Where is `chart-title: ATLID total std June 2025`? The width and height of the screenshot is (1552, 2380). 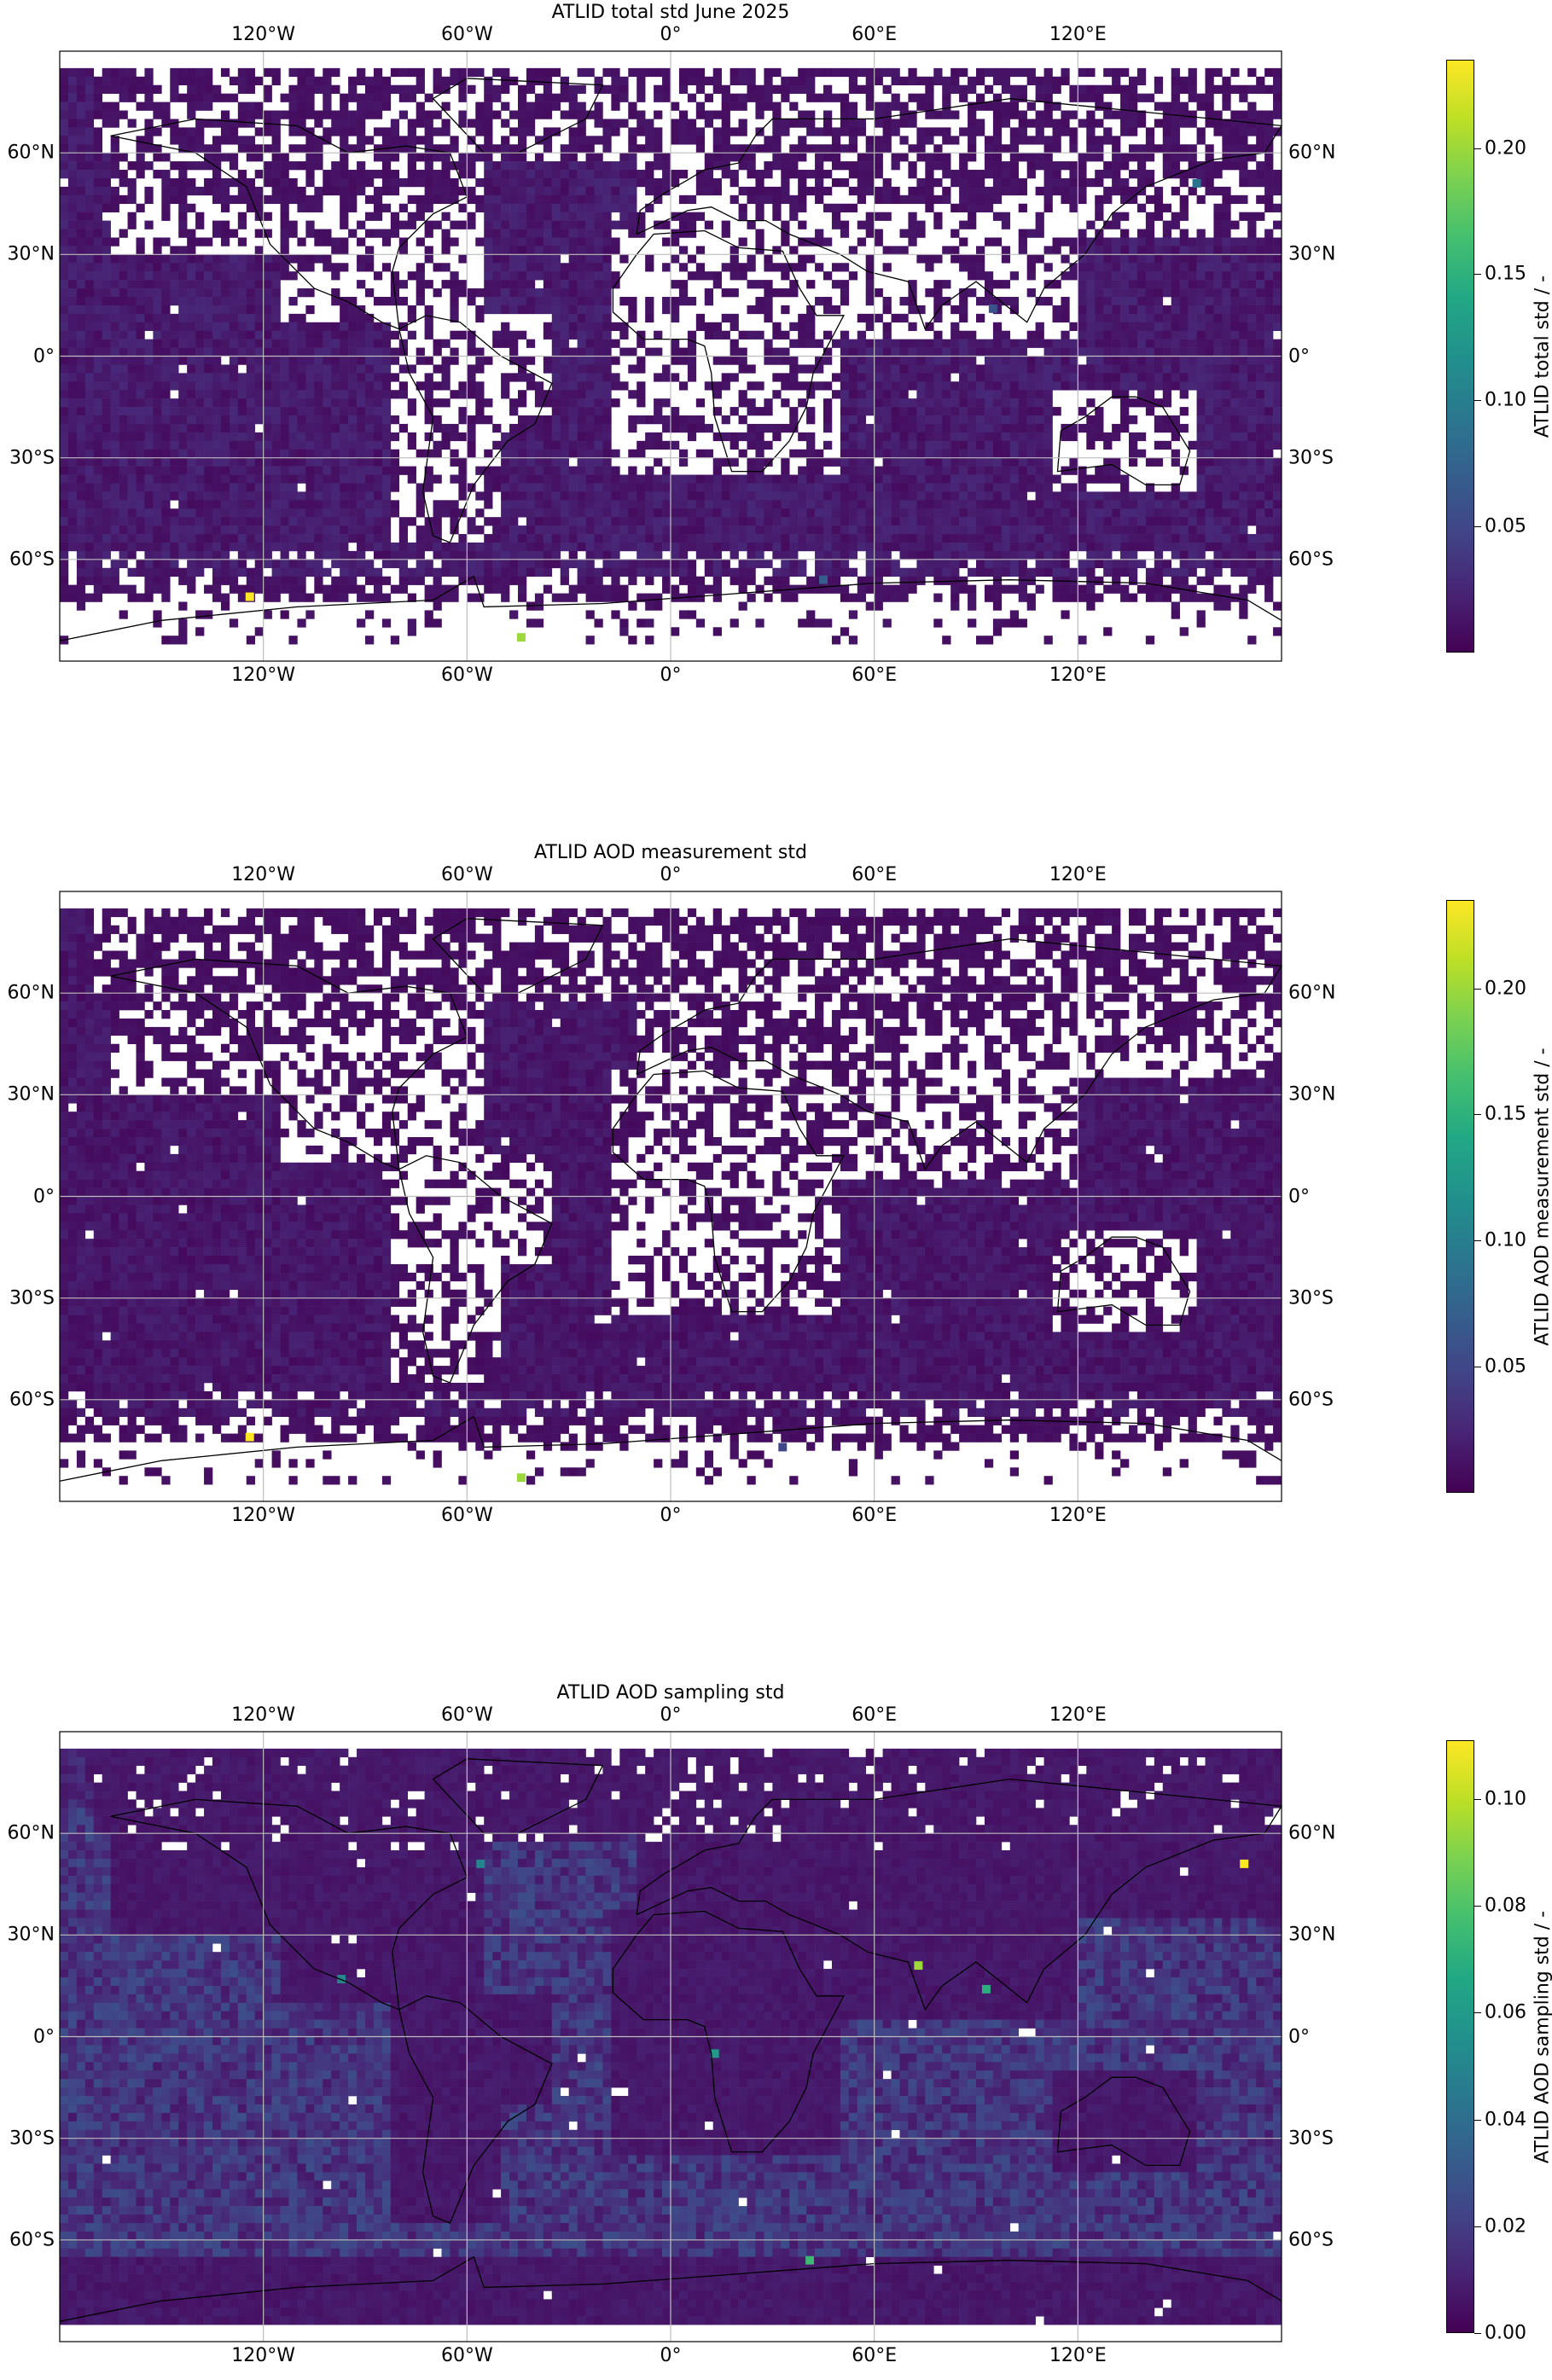 chart-title: ATLID total std June 2025 is located at coordinates (671, 12).